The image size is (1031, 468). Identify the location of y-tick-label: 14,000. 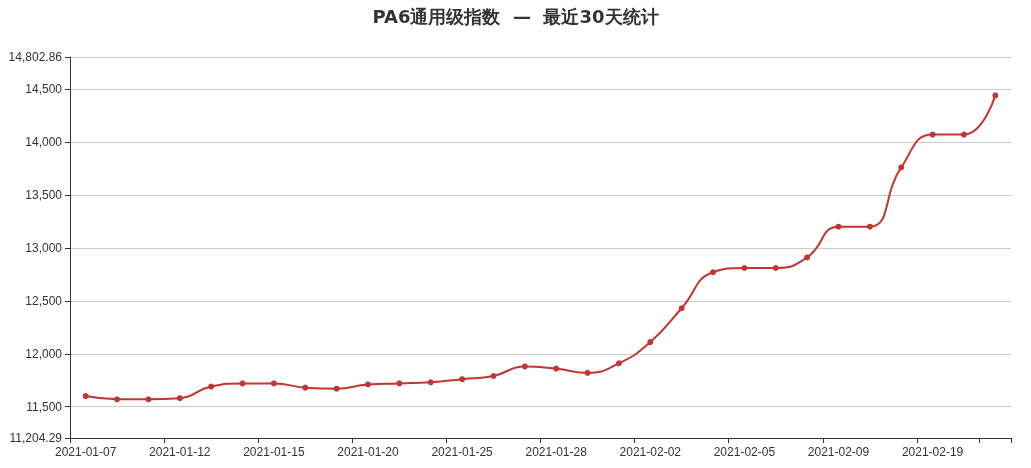
(44, 142).